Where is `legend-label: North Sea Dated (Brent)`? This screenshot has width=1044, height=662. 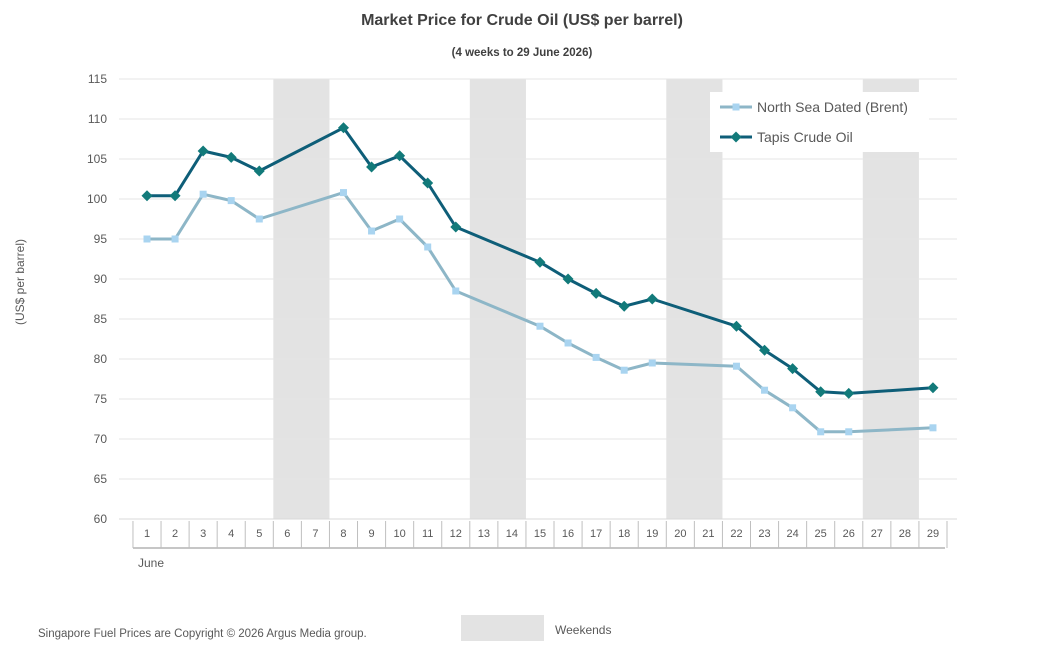 legend-label: North Sea Dated (Brent) is located at coordinates (832, 107).